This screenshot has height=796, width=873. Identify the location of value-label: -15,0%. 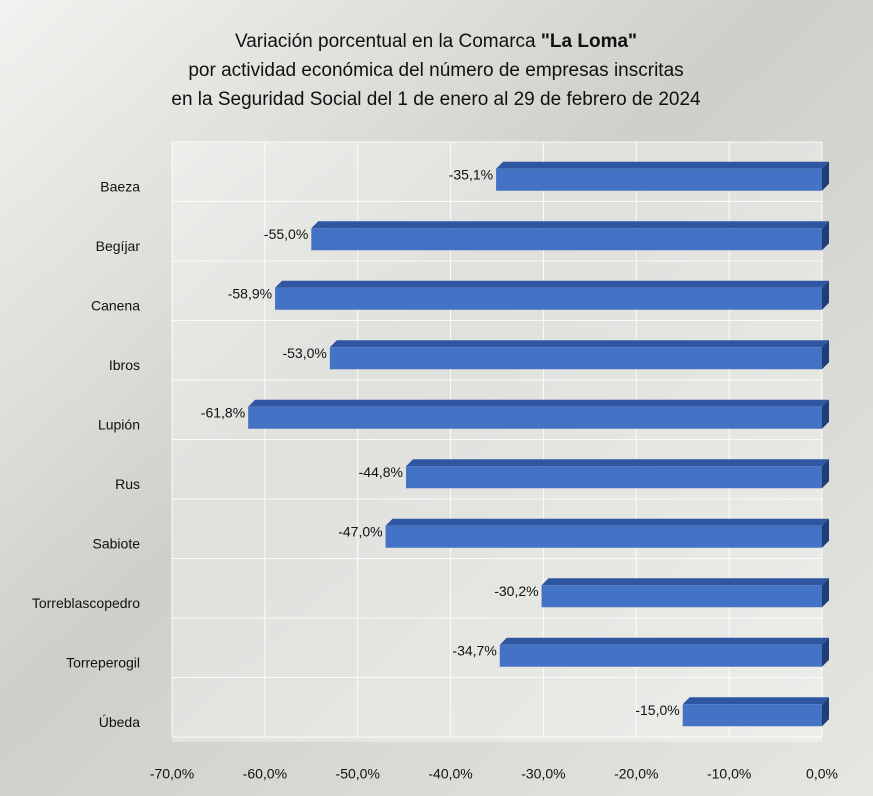
(657, 710).